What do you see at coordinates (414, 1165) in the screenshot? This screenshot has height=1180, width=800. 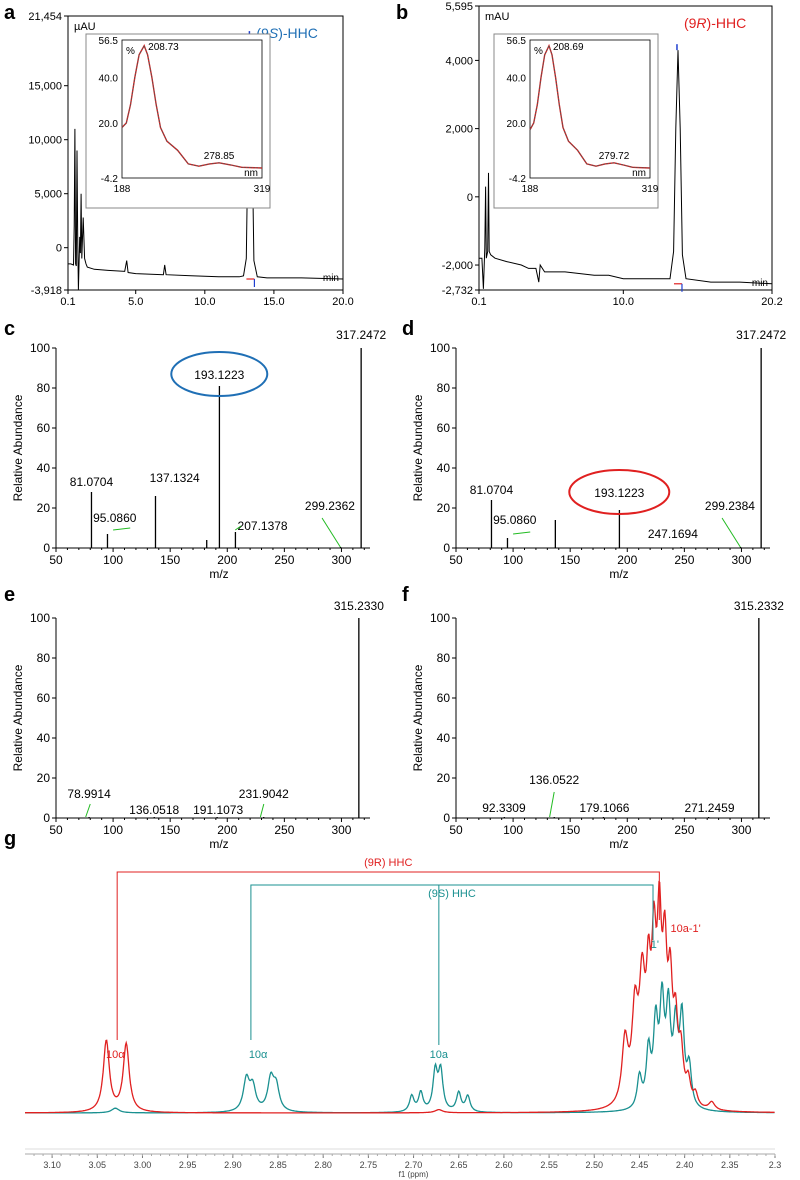 I see `x-tick-label-g-8: 2.70` at bounding box center [414, 1165].